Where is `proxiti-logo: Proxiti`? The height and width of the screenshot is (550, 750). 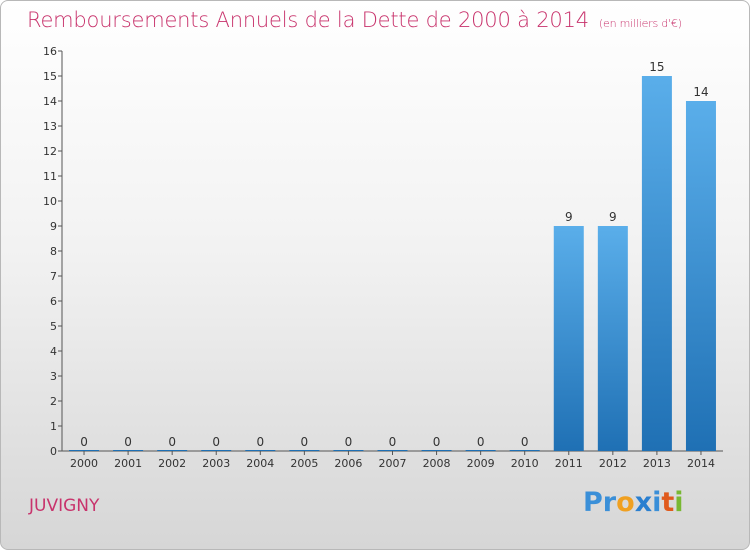 proxiti-logo: Proxiti is located at coordinates (633, 502).